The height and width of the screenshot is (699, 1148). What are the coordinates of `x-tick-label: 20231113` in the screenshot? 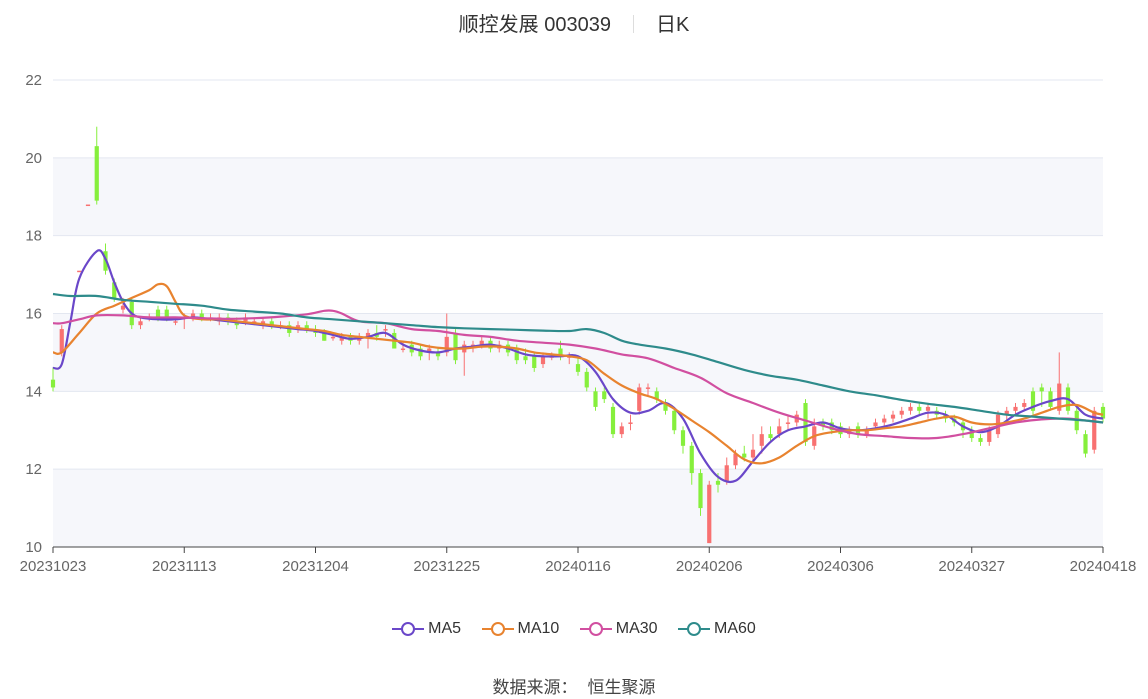 It's located at (184, 566).